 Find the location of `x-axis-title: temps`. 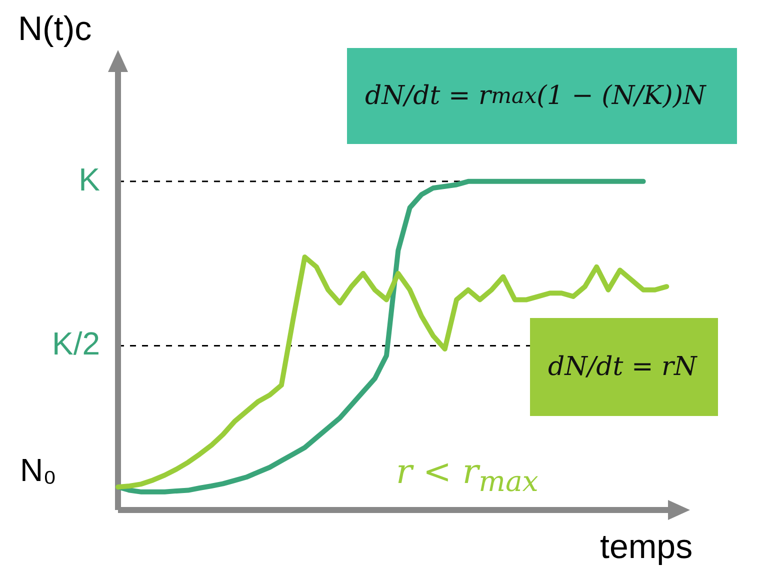

x-axis-title: temps is located at coordinates (646, 547).